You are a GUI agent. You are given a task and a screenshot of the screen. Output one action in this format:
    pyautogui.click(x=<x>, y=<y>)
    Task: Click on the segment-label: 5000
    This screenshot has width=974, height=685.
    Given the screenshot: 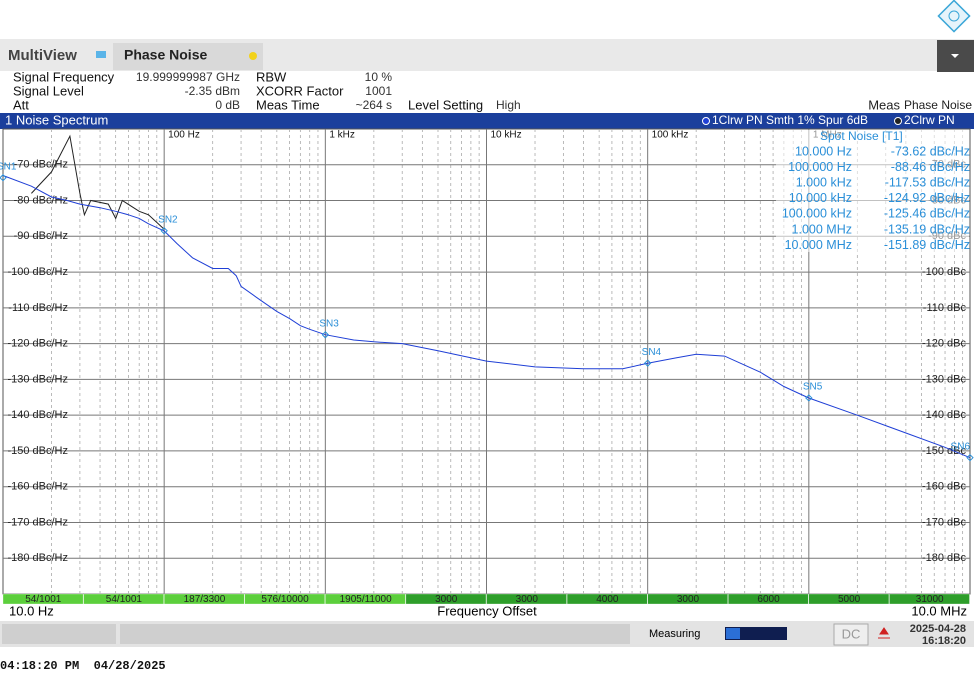 What is the action you would take?
    pyautogui.click(x=849, y=599)
    